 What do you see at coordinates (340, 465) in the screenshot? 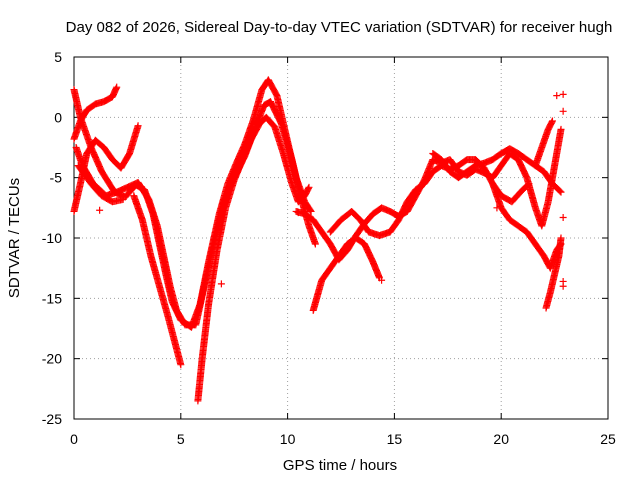
I see `x-axis-label: GPS time / hours` at bounding box center [340, 465].